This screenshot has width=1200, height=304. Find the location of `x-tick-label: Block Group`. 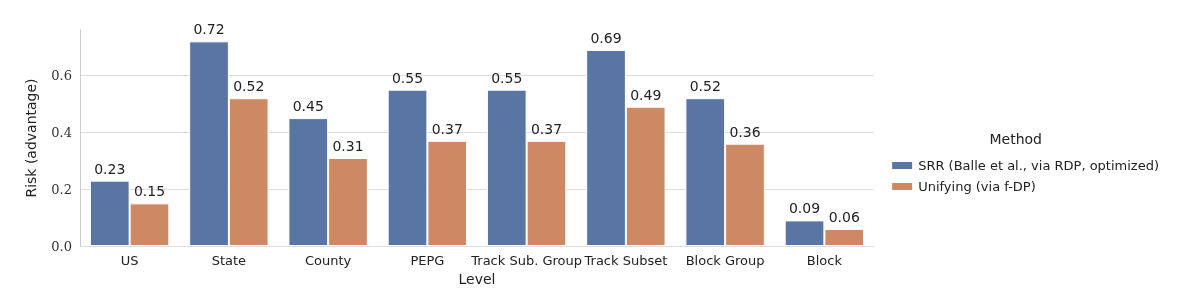

x-tick-label: Block Group is located at coordinates (725, 260).